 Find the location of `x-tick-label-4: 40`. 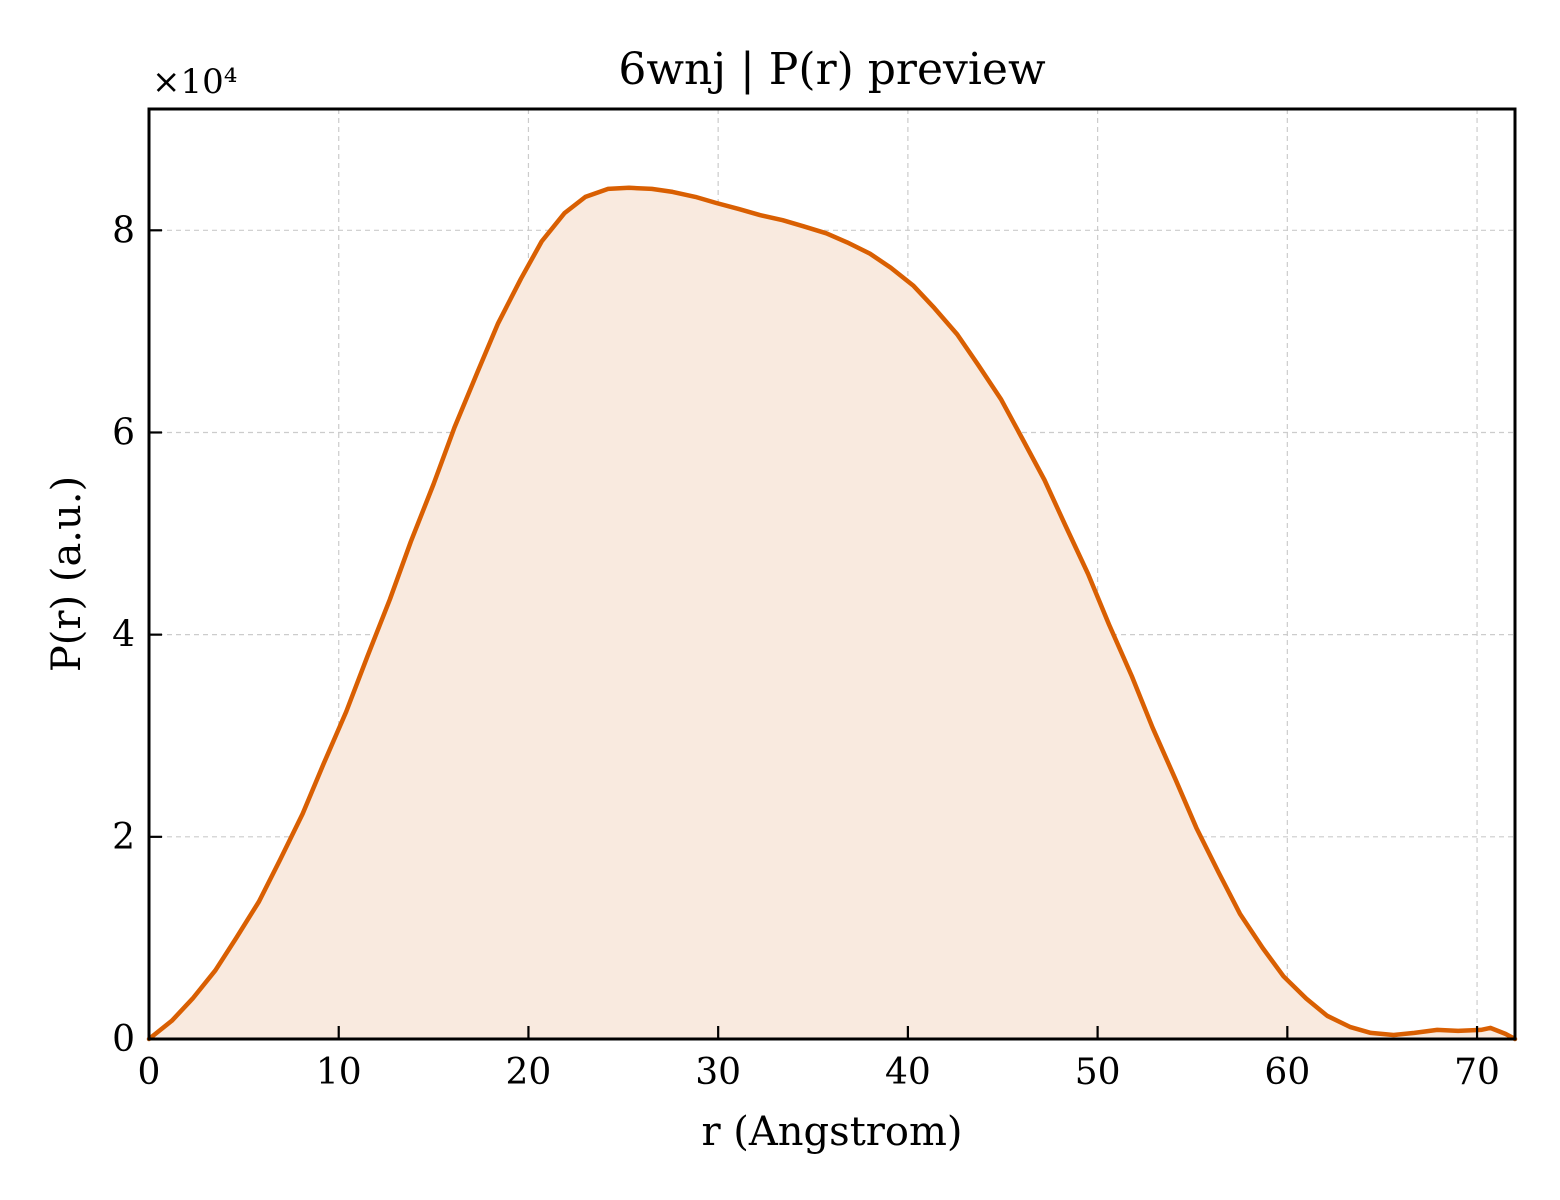

x-tick-label-4: 40 is located at coordinates (908, 1072).